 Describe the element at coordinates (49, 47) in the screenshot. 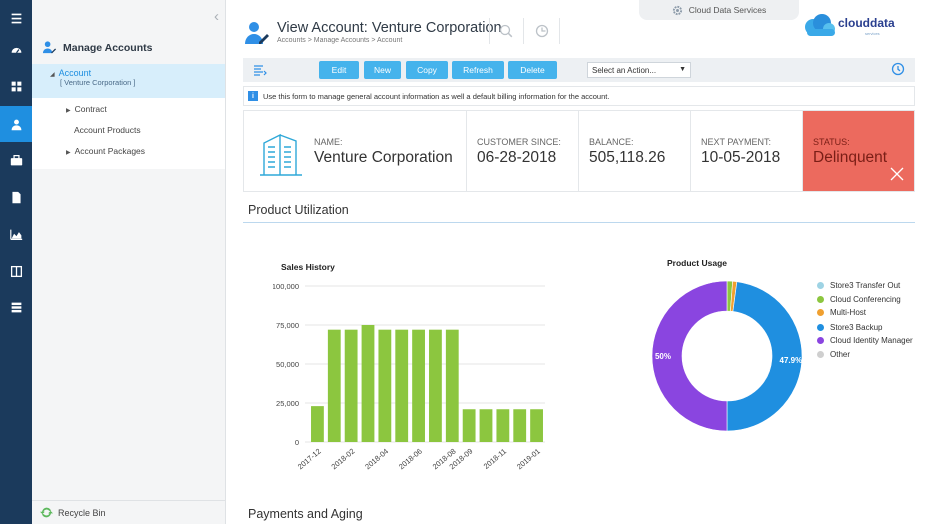

I see `user-edit-icon` at that location.